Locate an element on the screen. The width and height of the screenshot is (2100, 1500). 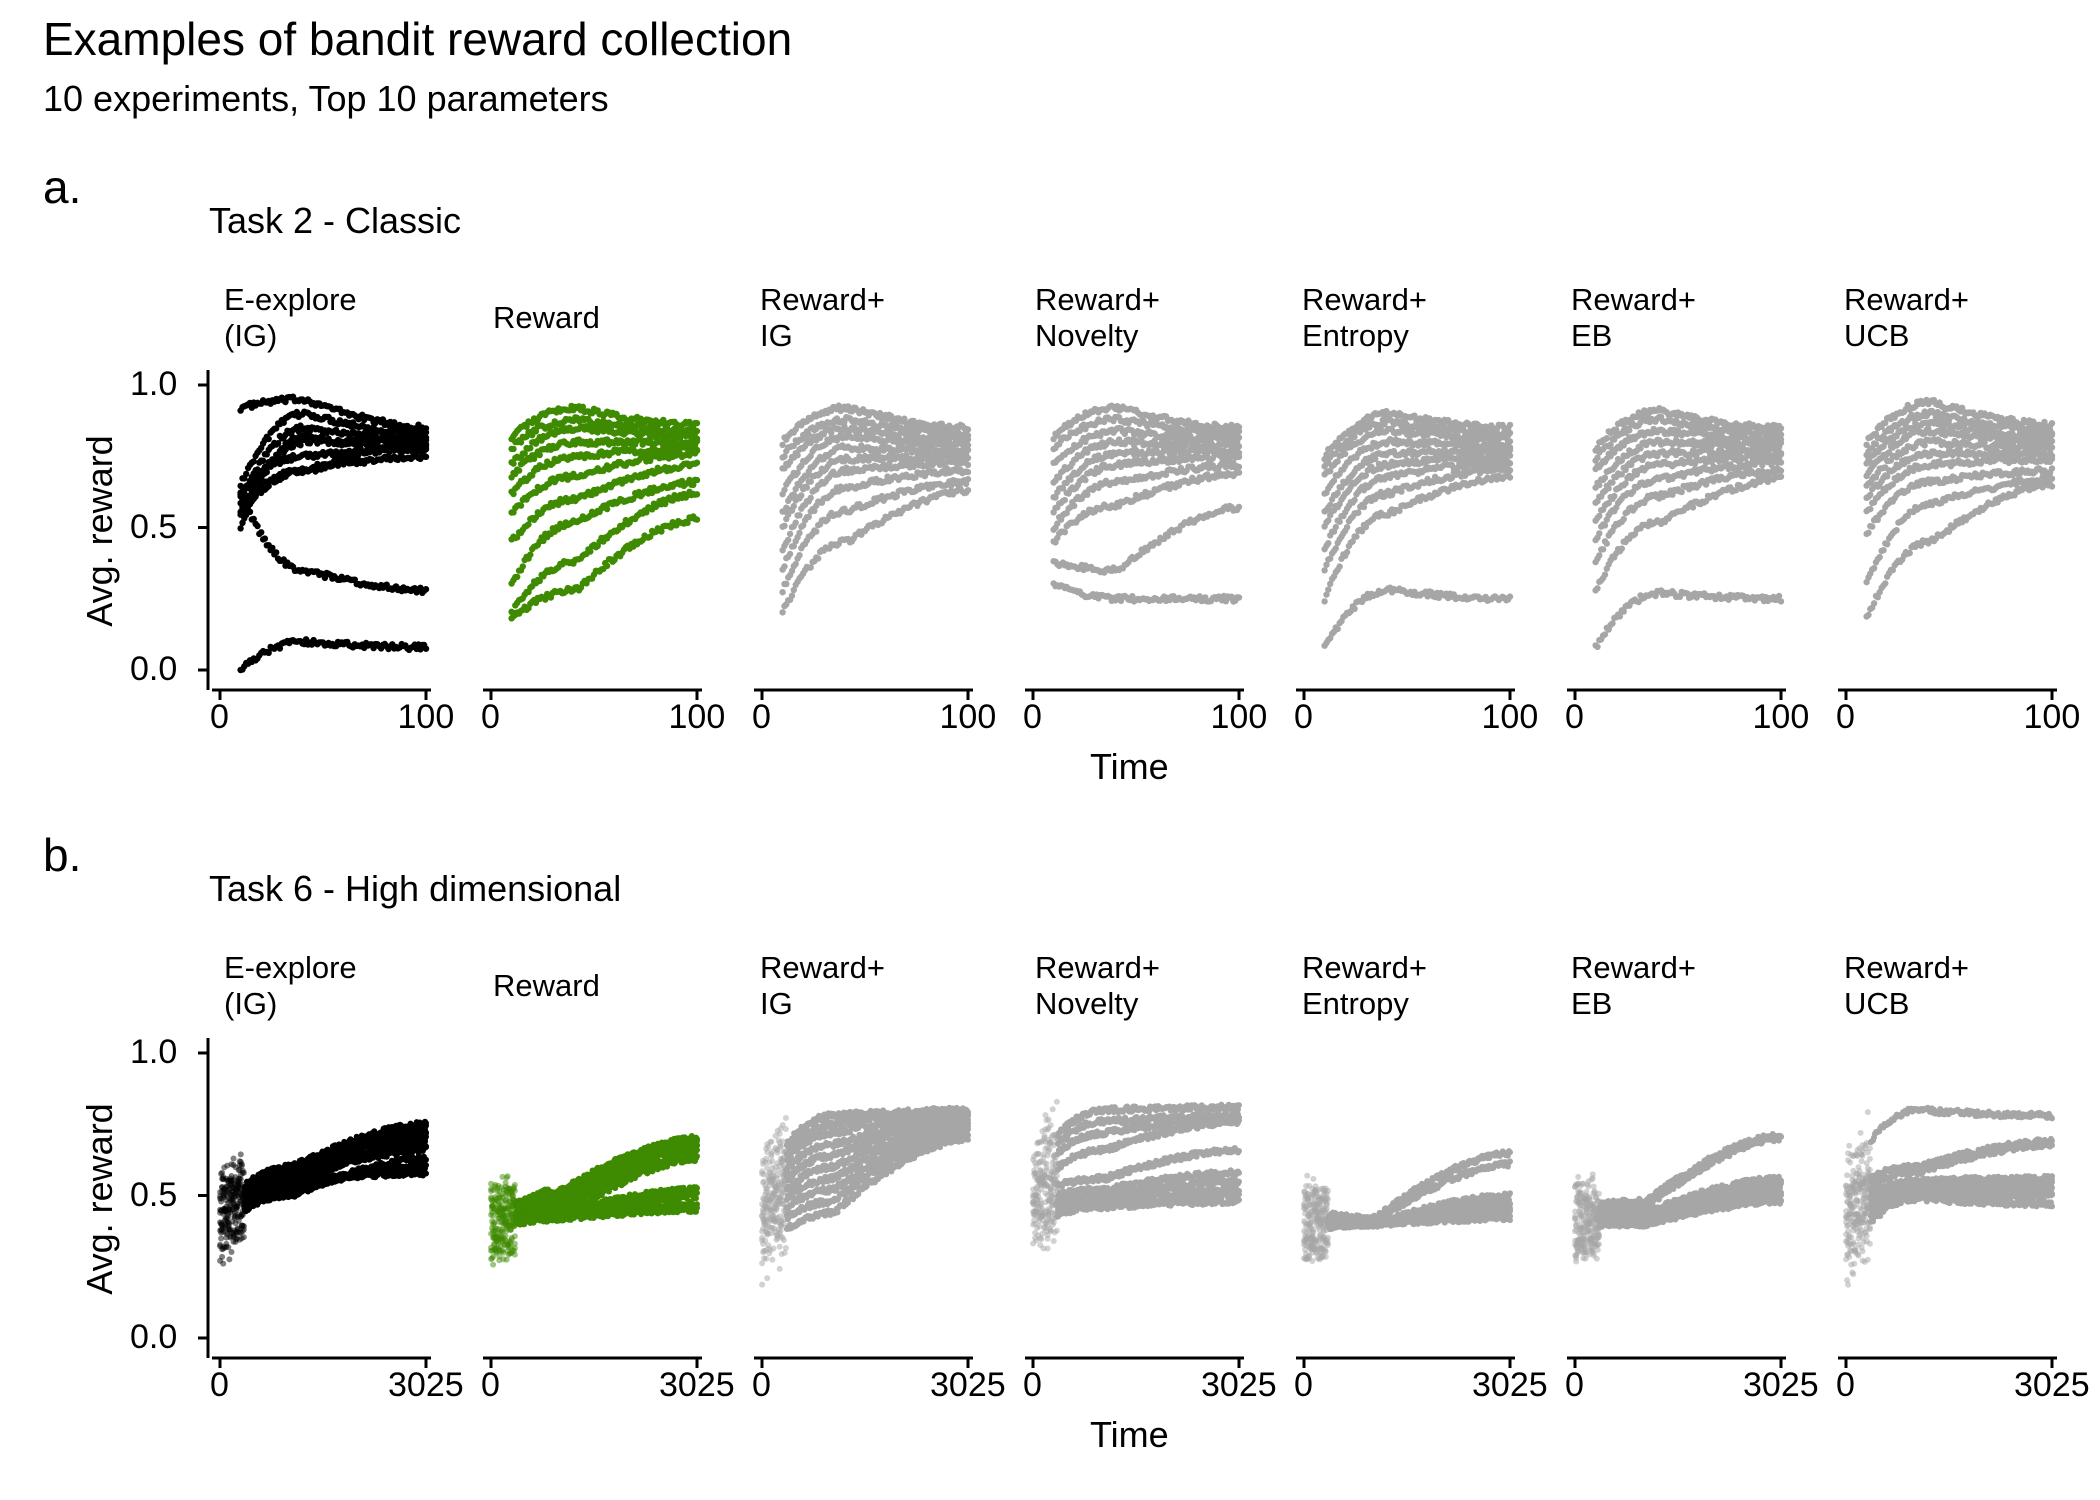
figure-title: Examples of bandit reward collection is located at coordinates (417, 39).